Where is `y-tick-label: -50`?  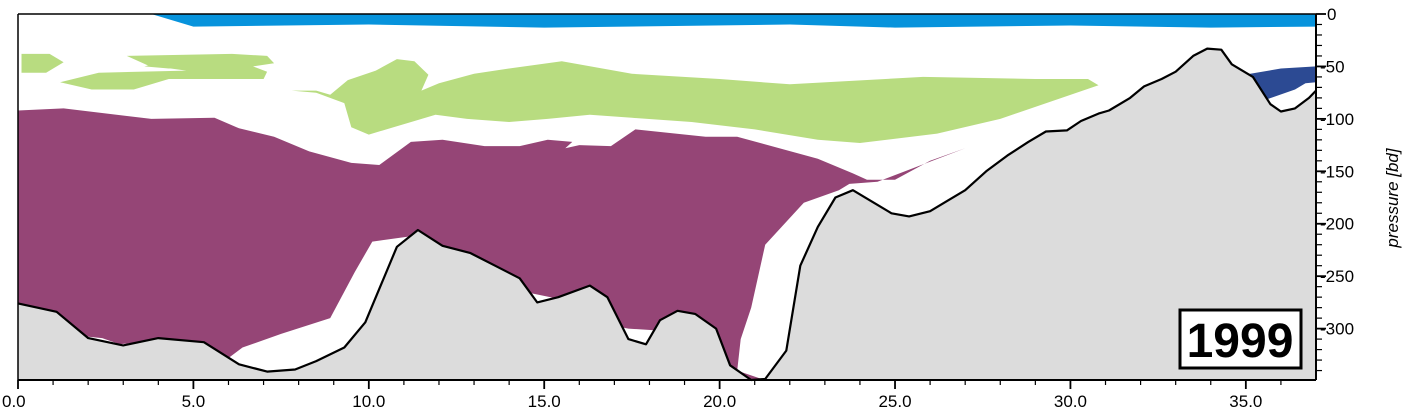
y-tick-label: -50 is located at coordinates (1332, 66).